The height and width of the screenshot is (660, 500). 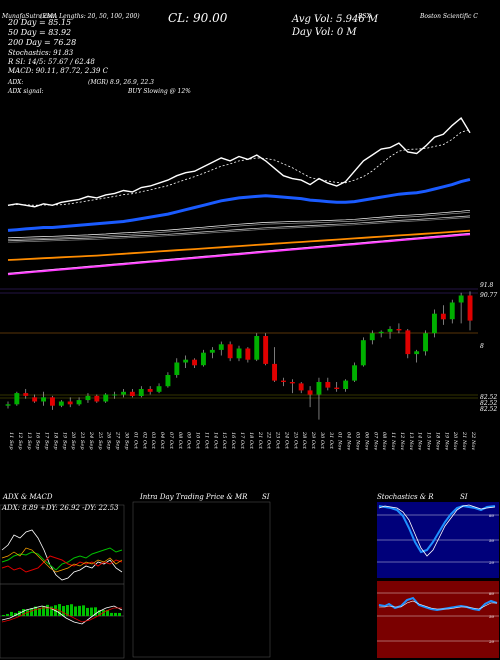 I want to click on price-label-1: 90.77, so click(x=488, y=295).